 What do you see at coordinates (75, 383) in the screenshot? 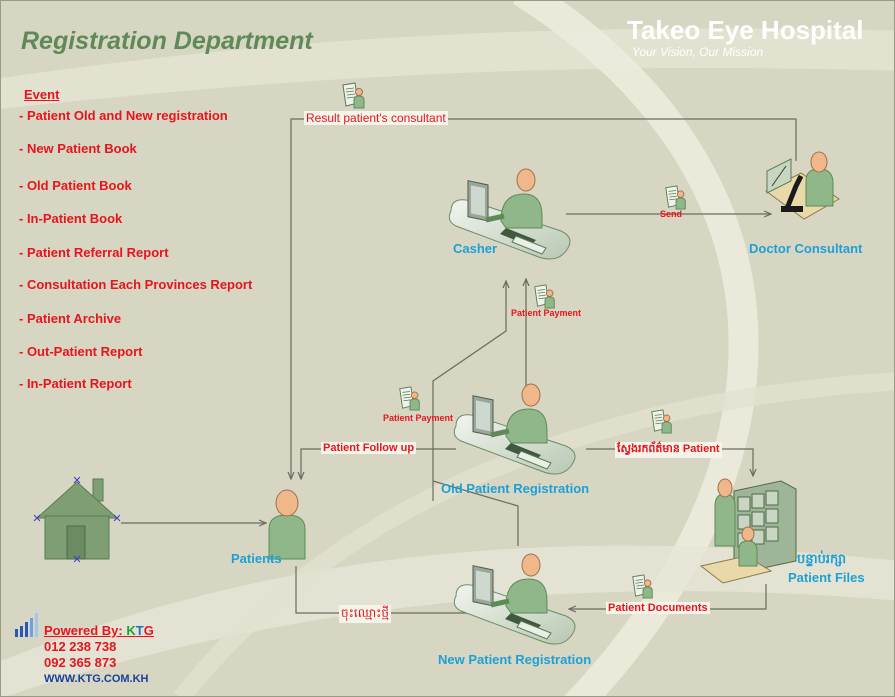
I see `event-item: - In-Patient Report` at bounding box center [75, 383].